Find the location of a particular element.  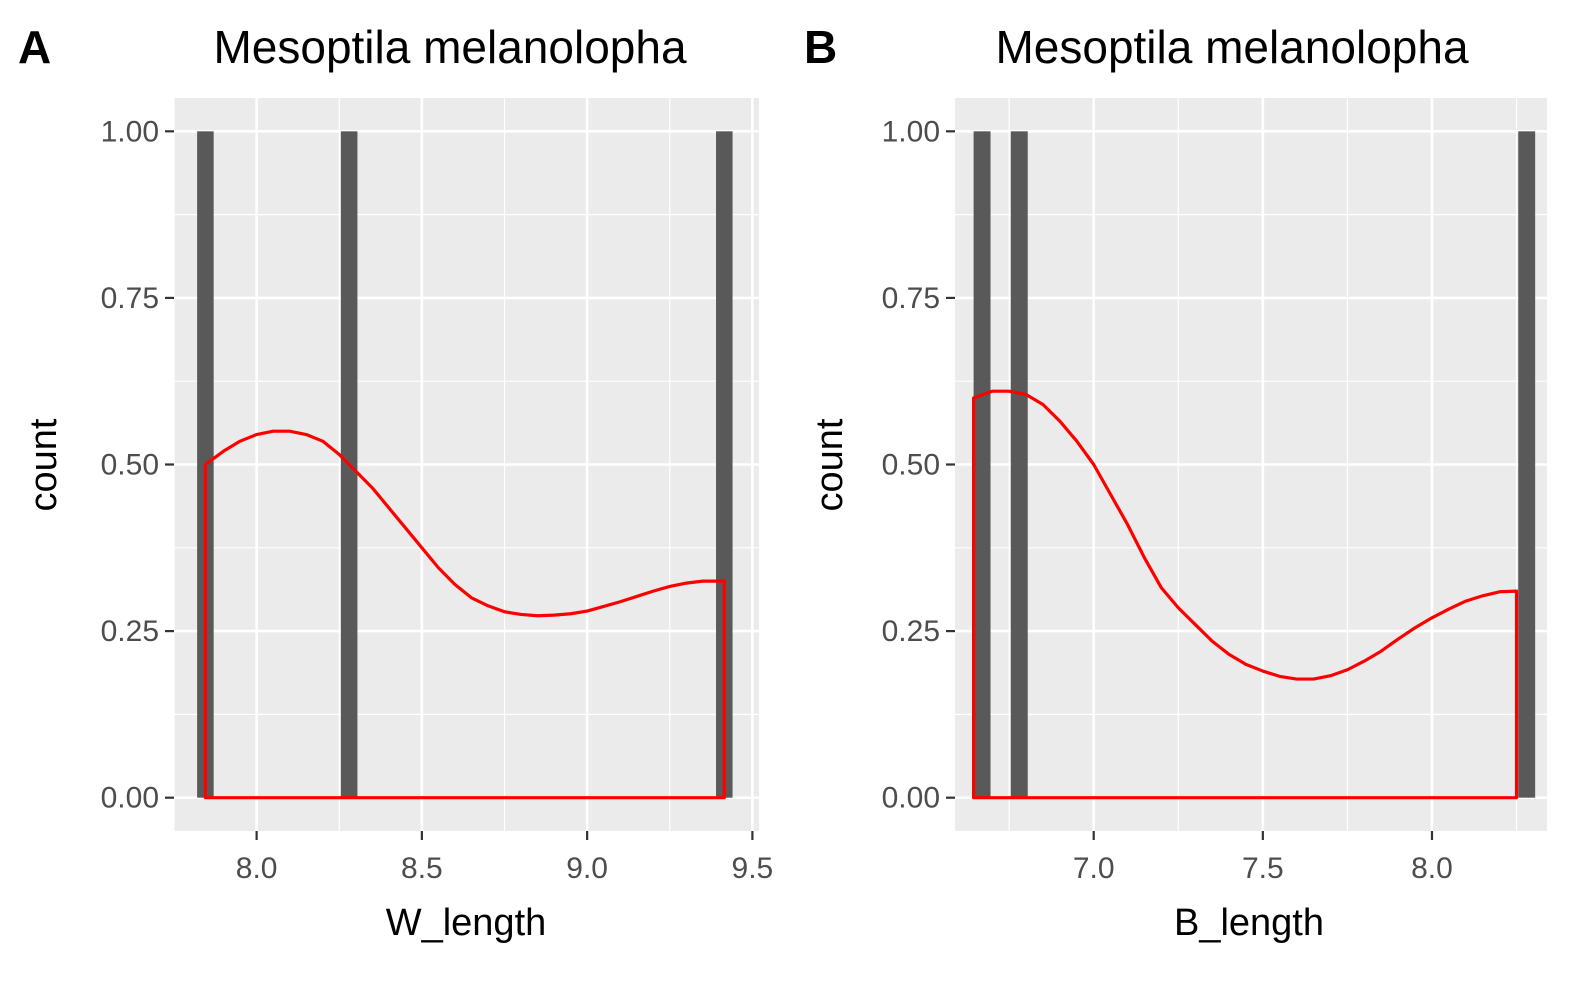

x-axis-b: 7.0 7.5 8.0 is located at coordinates (1263, 858).